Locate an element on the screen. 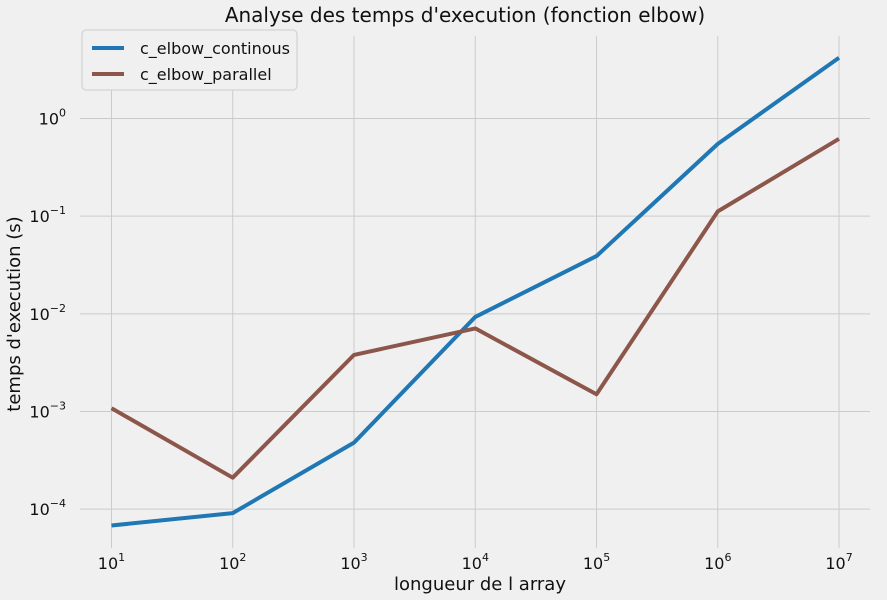  legend: c_elbow_continous c_elbow_parallel is located at coordinates (189, 60).